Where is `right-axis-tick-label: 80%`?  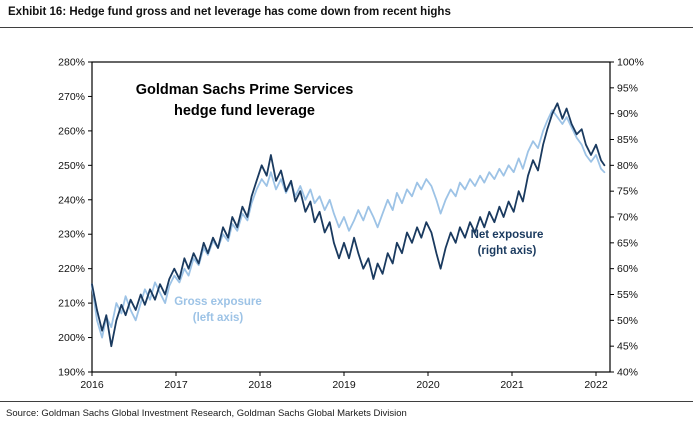 right-axis-tick-label: 80% is located at coordinates (627, 166).